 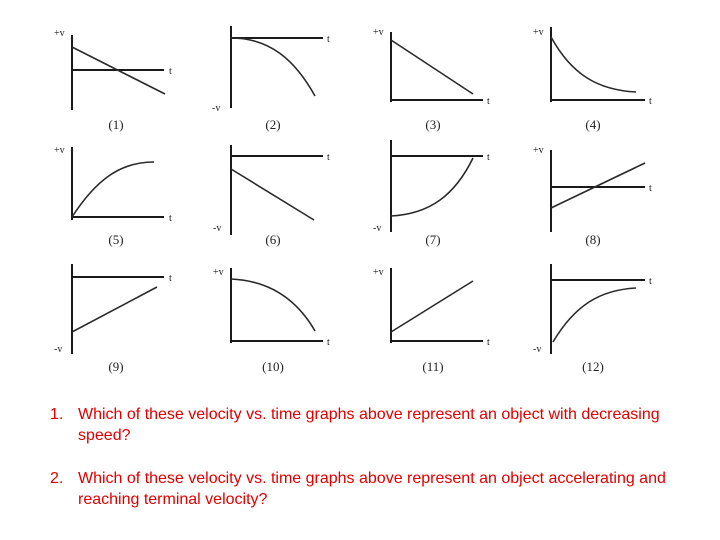 I want to click on graph-2: -v t (2), so click(x=271, y=79).